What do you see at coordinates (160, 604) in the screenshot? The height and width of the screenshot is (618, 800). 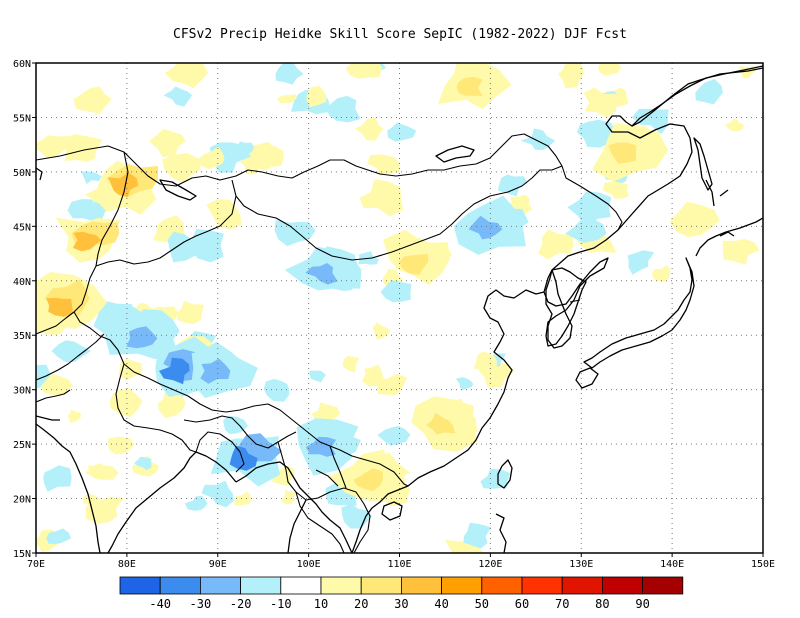 I see `colorbar-label: -40` at bounding box center [160, 604].